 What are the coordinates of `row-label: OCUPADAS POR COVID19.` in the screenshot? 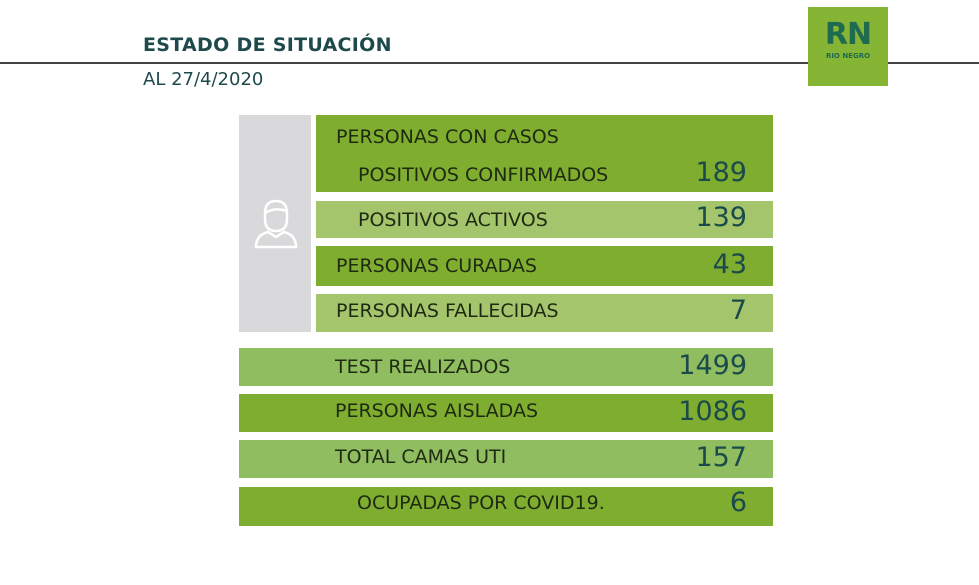 It's located at (481, 503).